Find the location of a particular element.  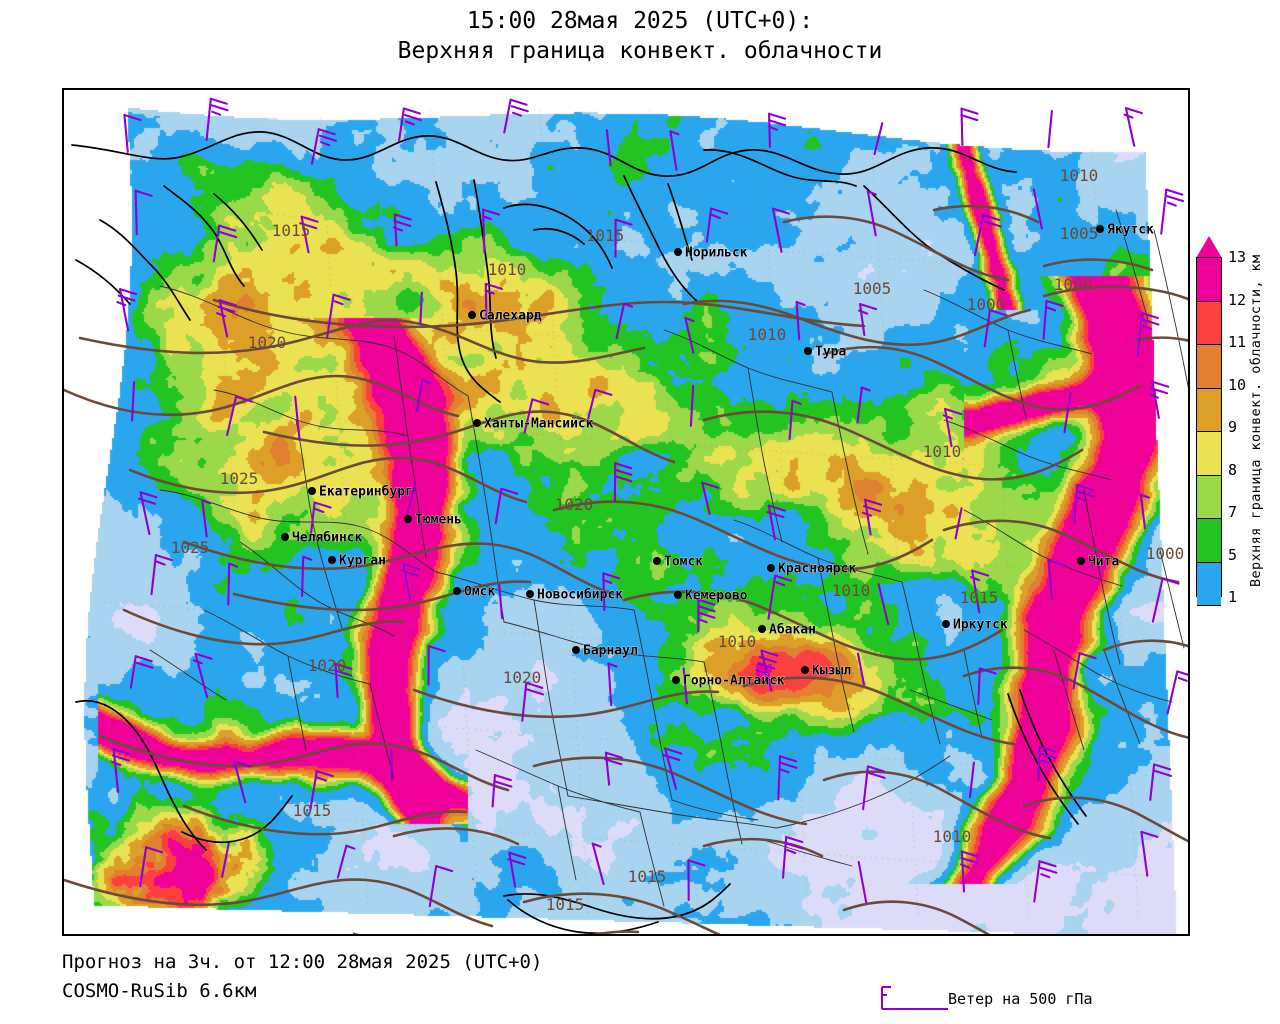

isobar-label: 1010 is located at coordinates (767, 334).